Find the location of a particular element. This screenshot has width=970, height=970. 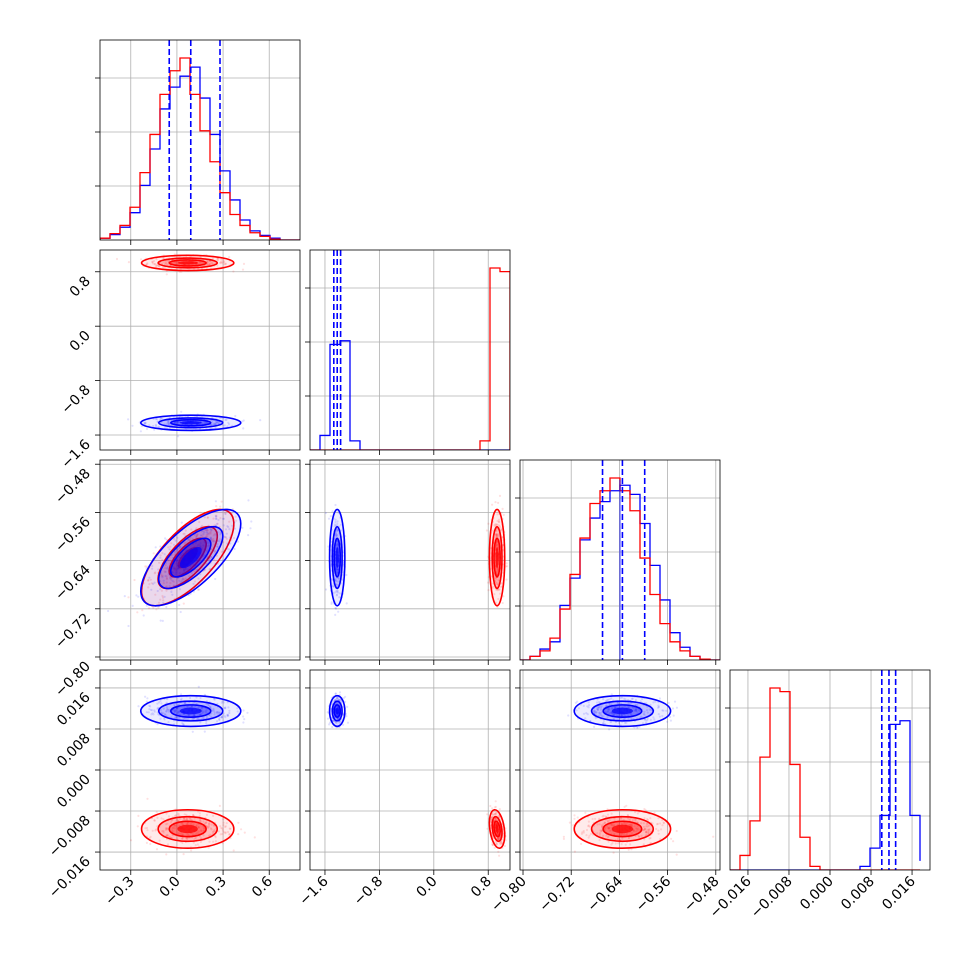

x-tick-label: −1.6 is located at coordinates (313, 890).